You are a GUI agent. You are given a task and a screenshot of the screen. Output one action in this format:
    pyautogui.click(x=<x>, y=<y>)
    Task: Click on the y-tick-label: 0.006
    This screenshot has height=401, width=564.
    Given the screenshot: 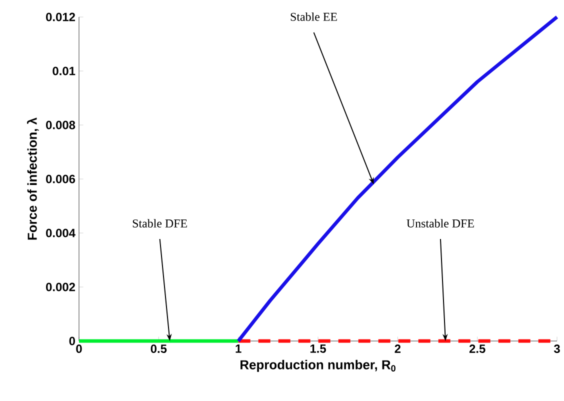 What is the action you would take?
    pyautogui.click(x=61, y=179)
    